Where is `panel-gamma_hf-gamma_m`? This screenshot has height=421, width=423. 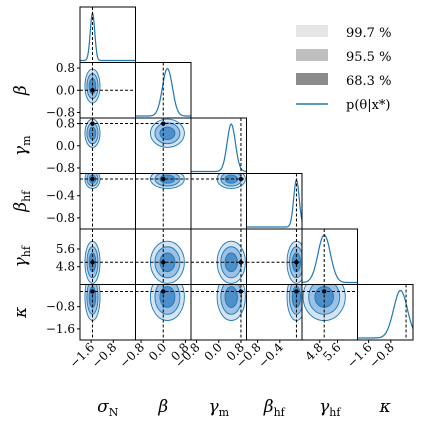
panel-gamma_hf-gamma_m is located at coordinates (218, 256).